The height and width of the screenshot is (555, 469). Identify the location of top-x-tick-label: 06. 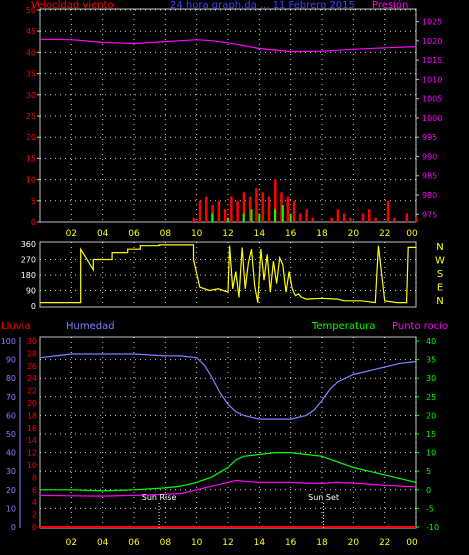
(134, 234).